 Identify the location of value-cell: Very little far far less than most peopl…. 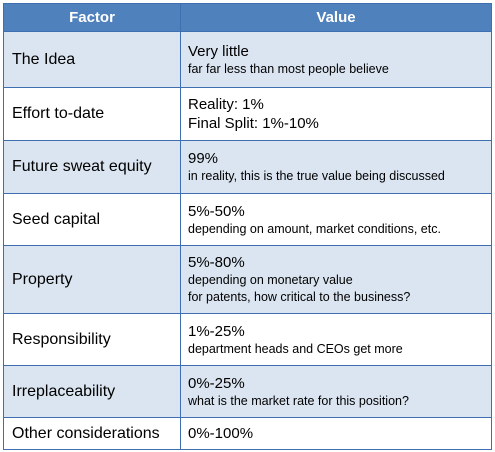
(336, 59).